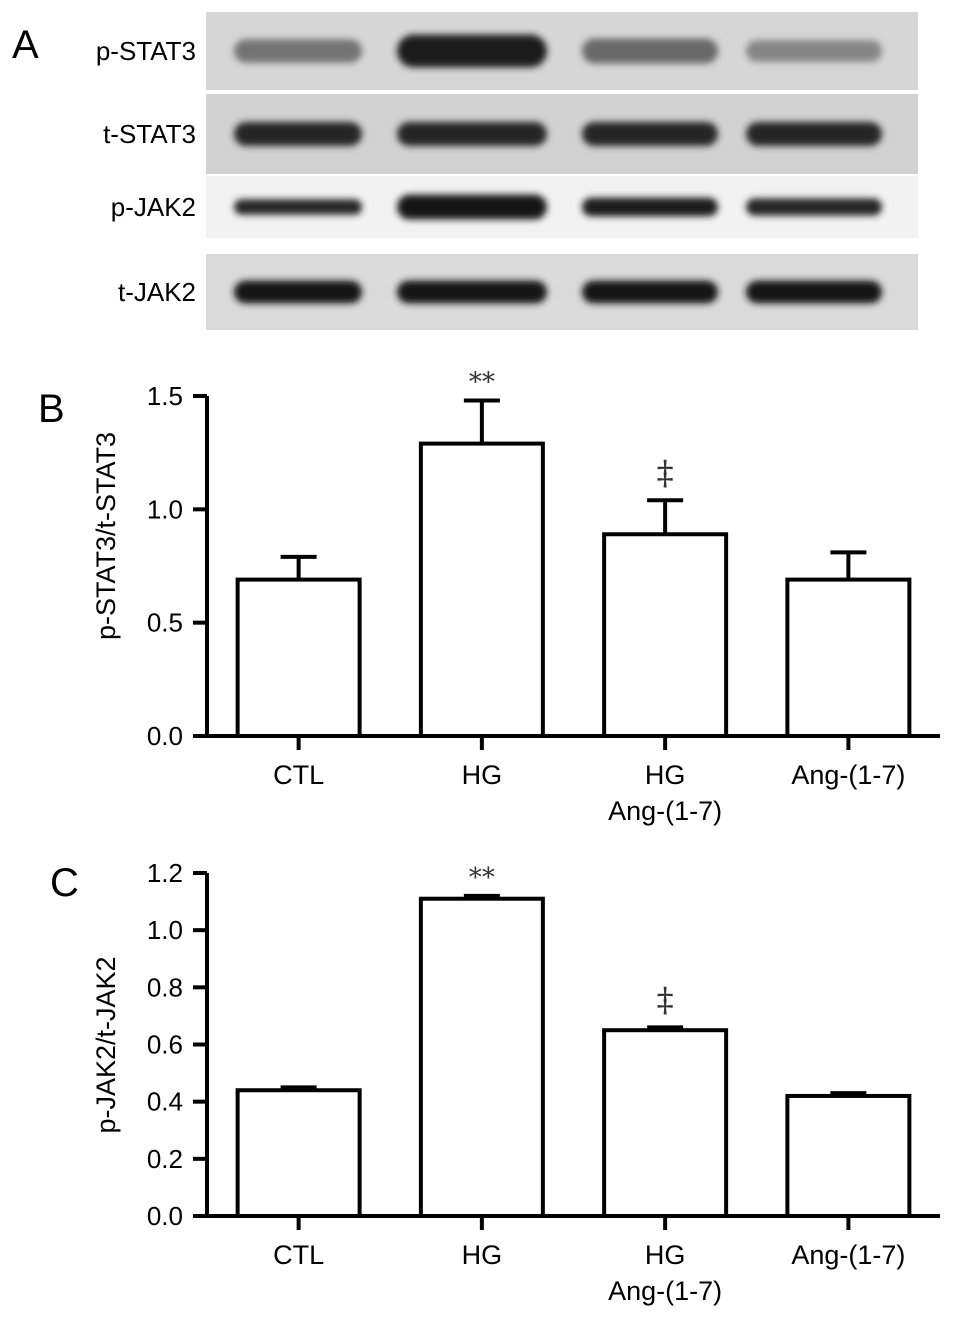 The height and width of the screenshot is (1324, 969). What do you see at coordinates (157, 292) in the screenshot?
I see `blot-row-label: t-JAK2` at bounding box center [157, 292].